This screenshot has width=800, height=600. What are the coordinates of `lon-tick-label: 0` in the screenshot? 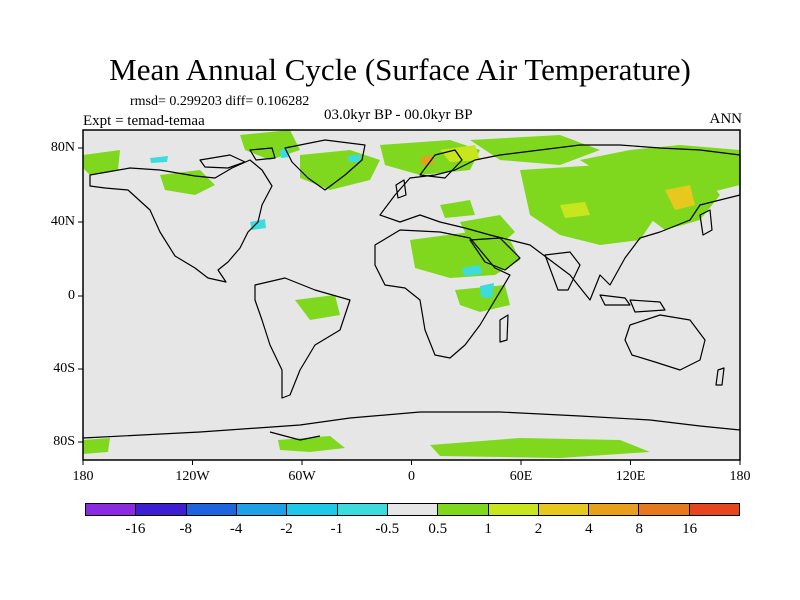 It's located at (411, 476).